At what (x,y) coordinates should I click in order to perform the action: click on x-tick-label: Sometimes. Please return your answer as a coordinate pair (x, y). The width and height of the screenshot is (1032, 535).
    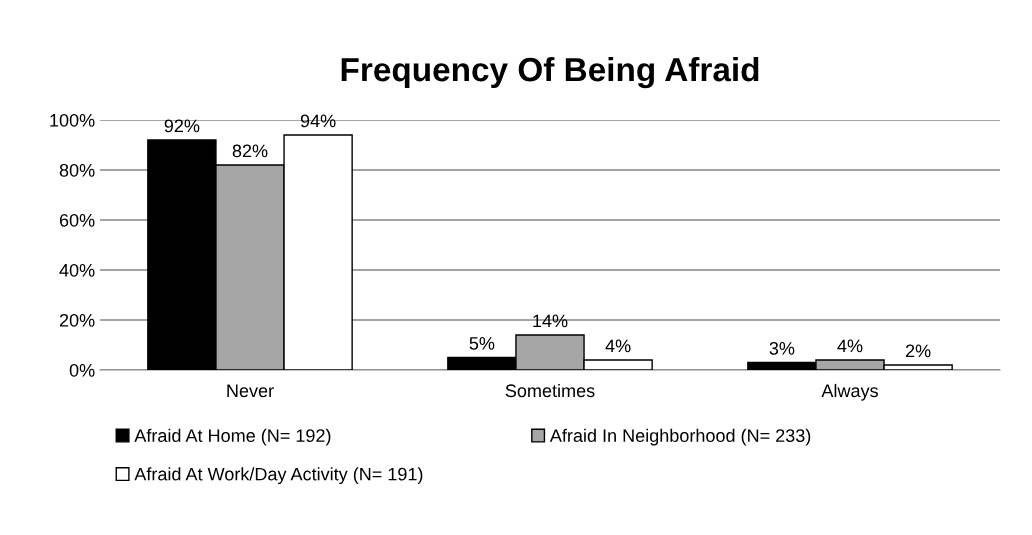
    Looking at the image, I should click on (550, 390).